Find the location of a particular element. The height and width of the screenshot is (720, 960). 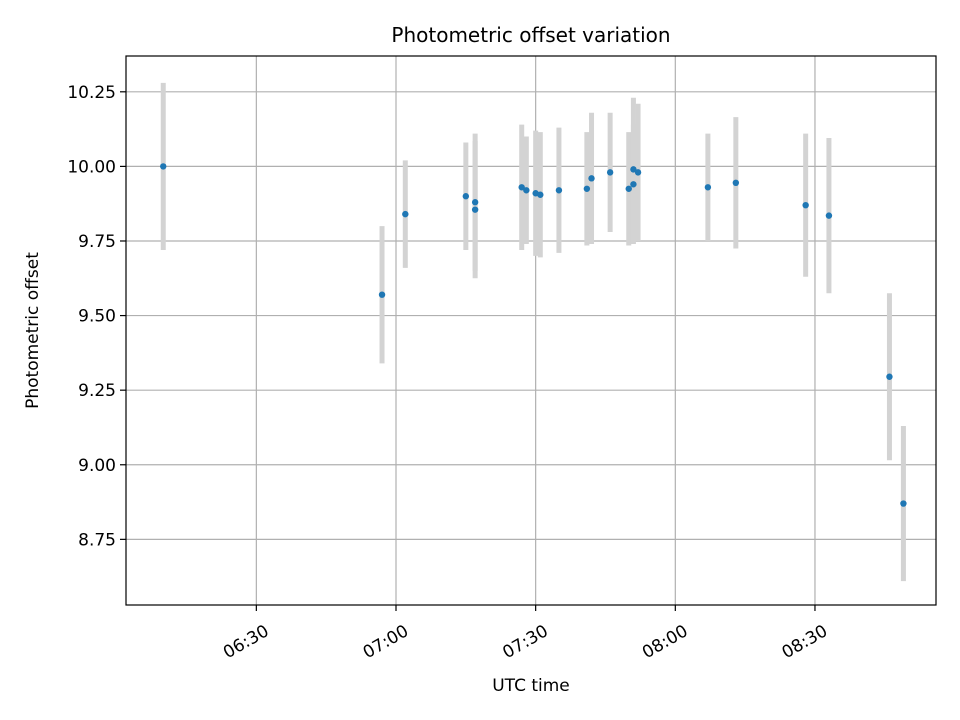

x-axis-ticks: 06:30 07:00 07:30 08:00 08:30 is located at coordinates (525, 634).